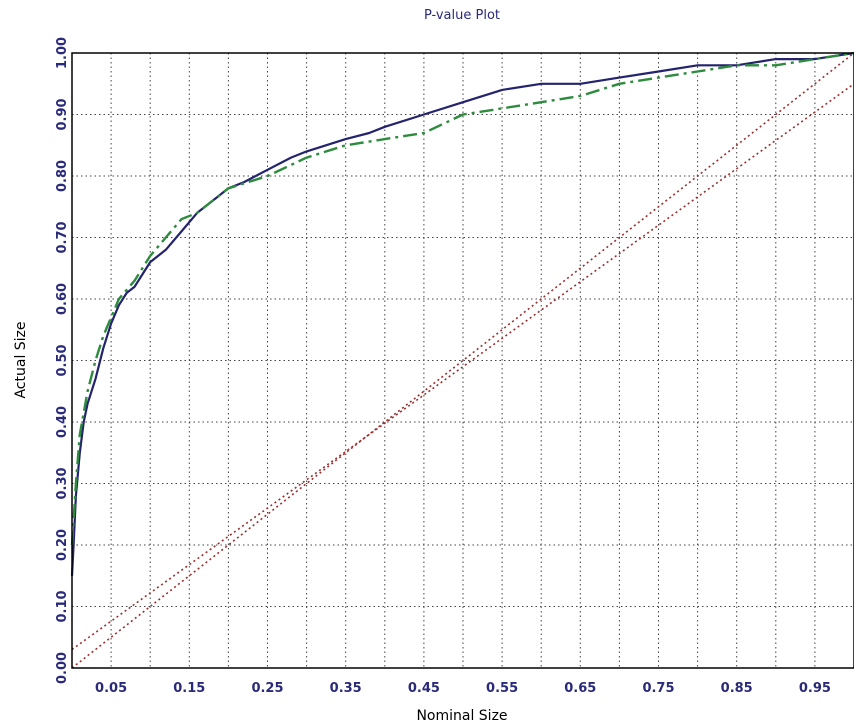  What do you see at coordinates (62, 237) in the screenshot?
I see `y-tick-label: 0.70` at bounding box center [62, 237].